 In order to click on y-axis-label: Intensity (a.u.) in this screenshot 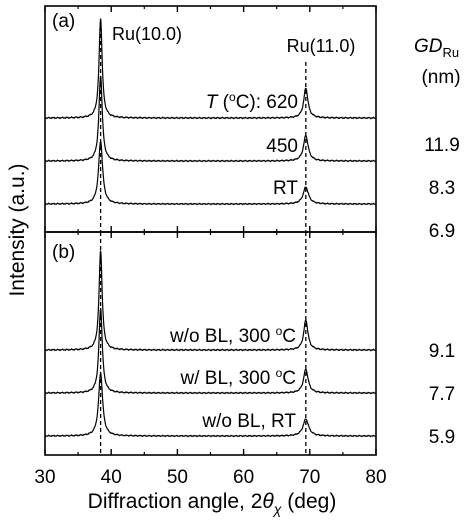, I will do `click(17, 229)`.